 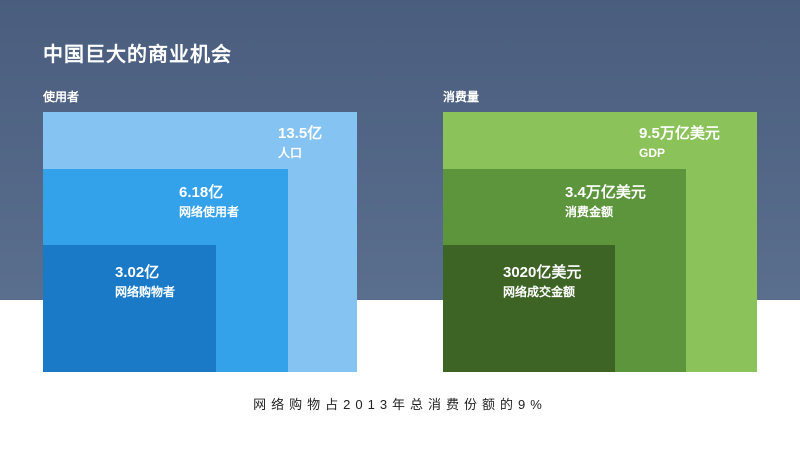 I want to click on internet-users-value: 6.18亿, so click(x=201, y=192).